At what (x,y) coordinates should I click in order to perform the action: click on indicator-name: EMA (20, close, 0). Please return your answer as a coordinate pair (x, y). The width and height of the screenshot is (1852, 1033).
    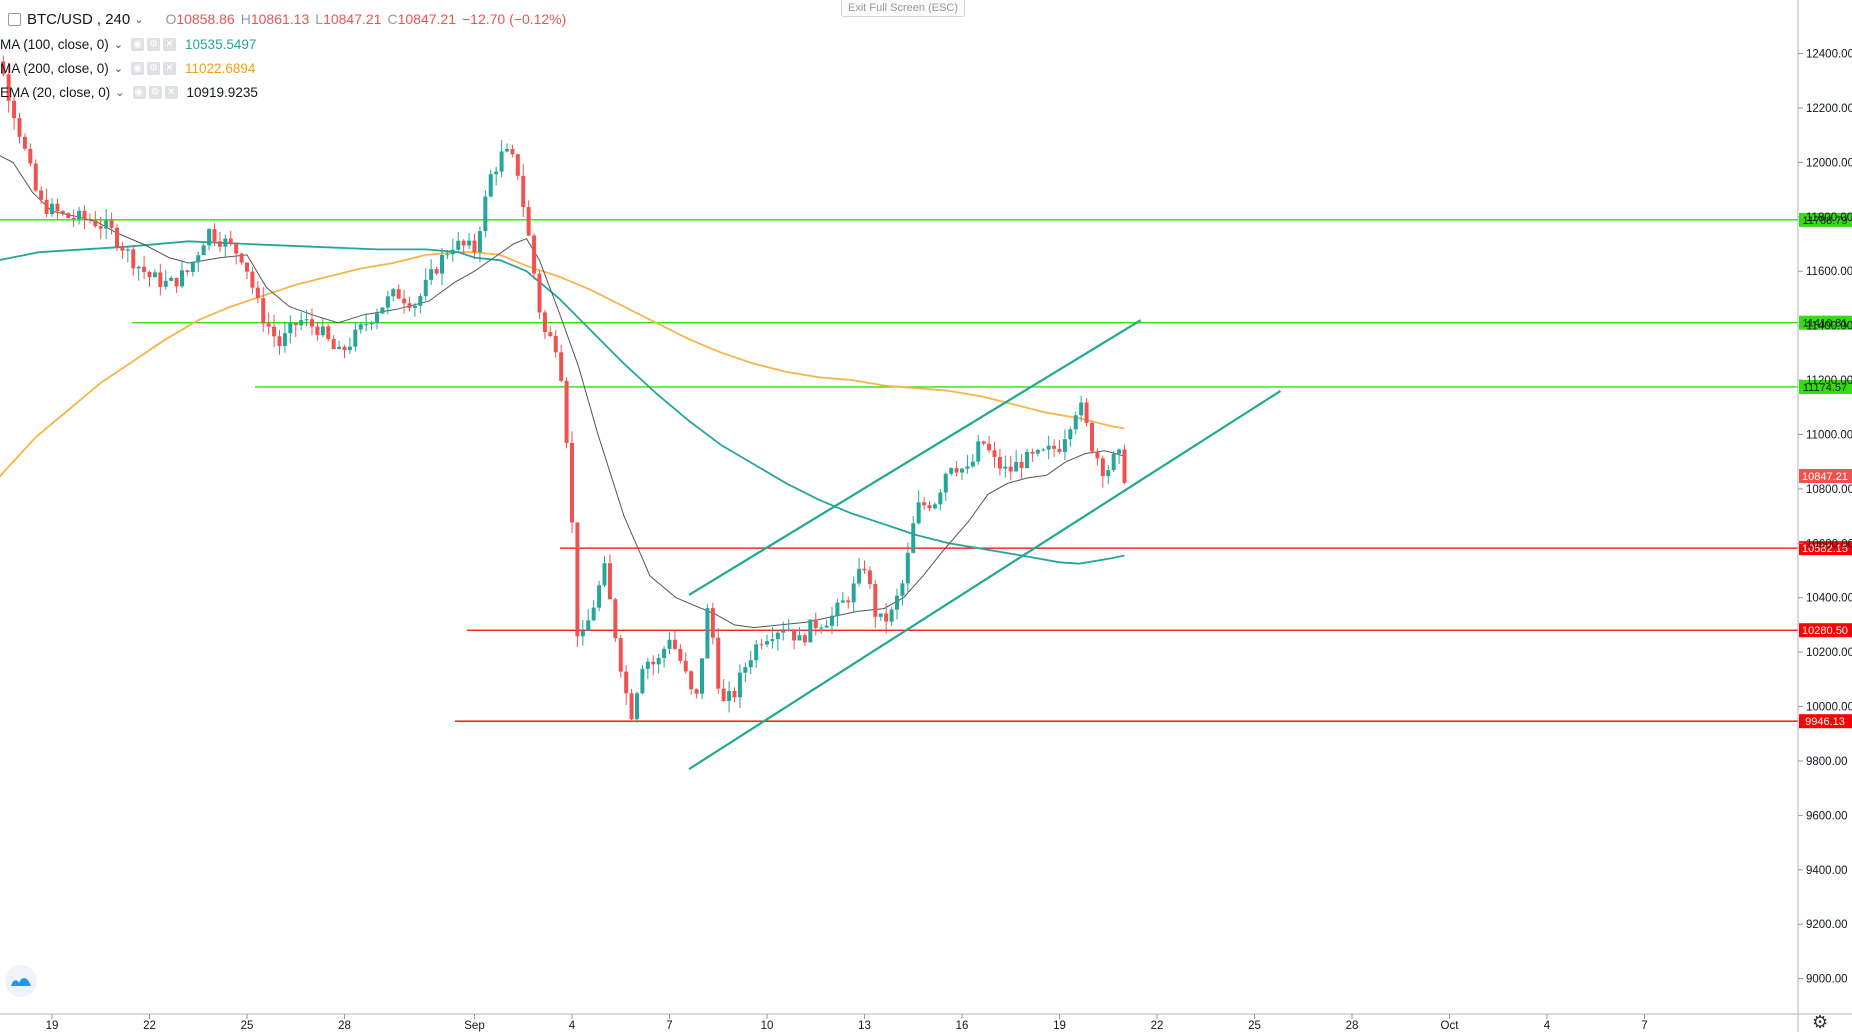
    Looking at the image, I should click on (55, 92).